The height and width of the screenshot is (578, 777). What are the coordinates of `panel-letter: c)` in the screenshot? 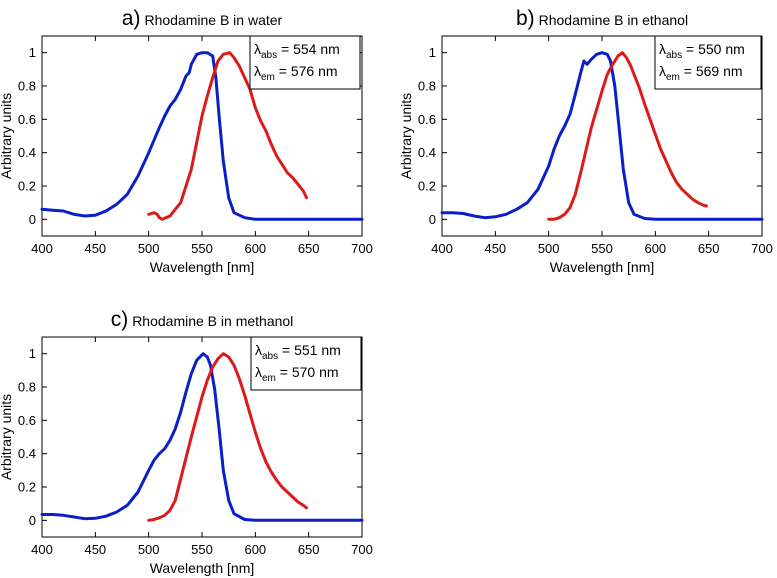 It's located at (120, 319).